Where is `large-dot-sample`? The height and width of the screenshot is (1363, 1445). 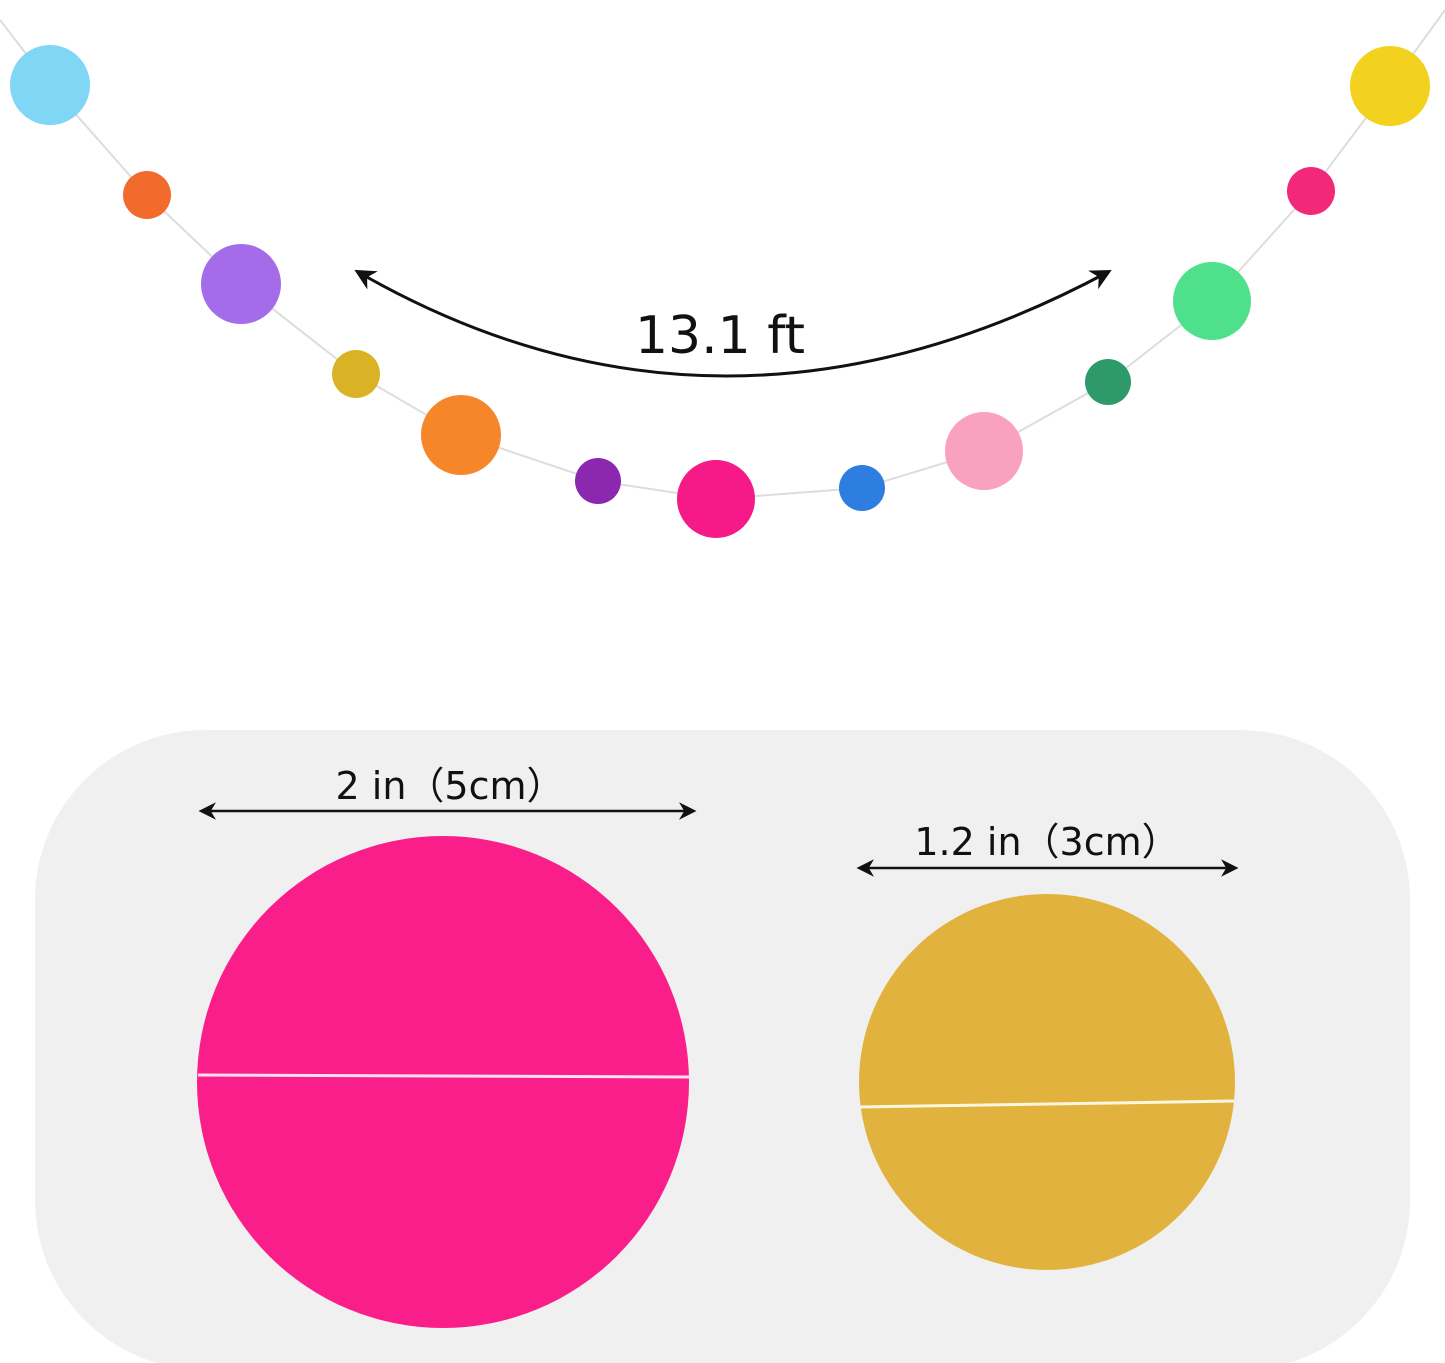
large-dot-sample is located at coordinates (443, 1082).